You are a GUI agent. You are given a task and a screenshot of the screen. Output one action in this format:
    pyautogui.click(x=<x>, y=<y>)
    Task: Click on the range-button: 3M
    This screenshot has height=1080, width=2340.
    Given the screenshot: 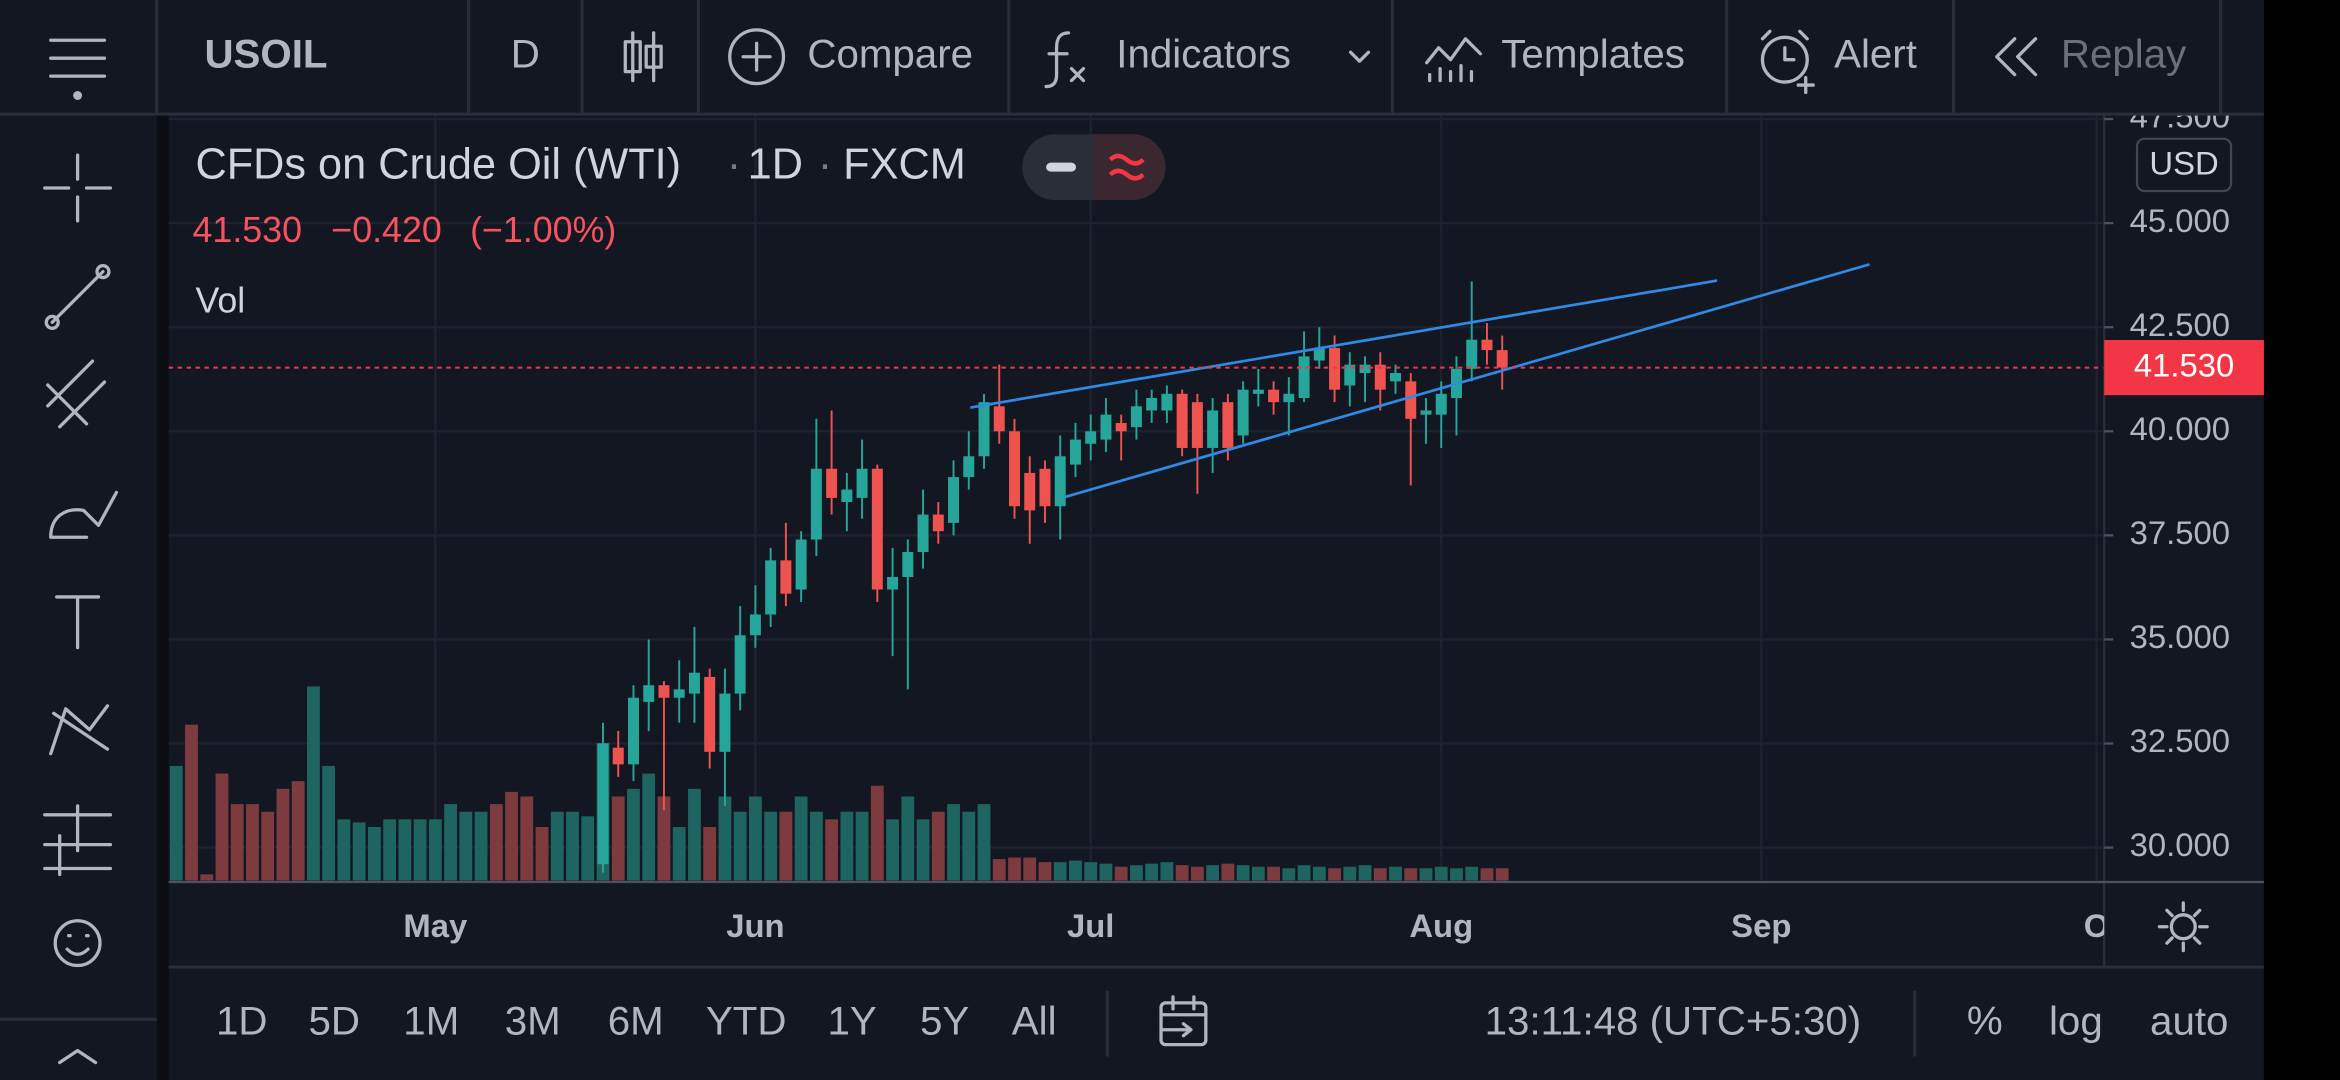 What is the action you would take?
    pyautogui.click(x=533, y=1020)
    